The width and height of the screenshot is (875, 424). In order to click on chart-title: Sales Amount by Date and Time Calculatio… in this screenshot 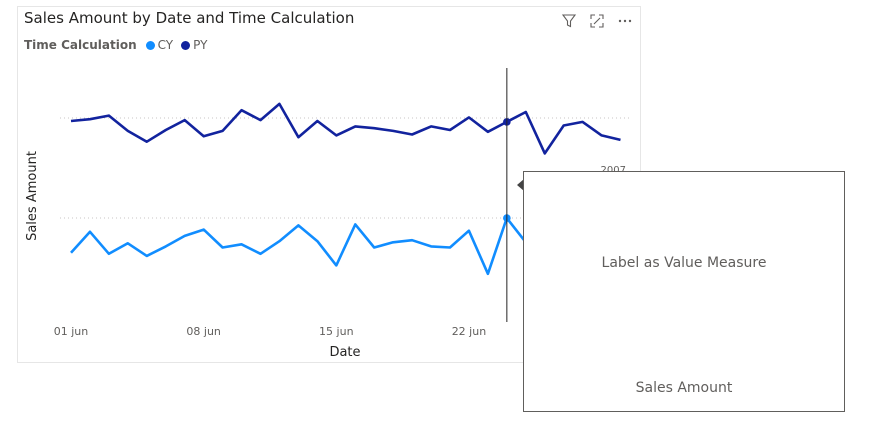, I will do `click(189, 18)`.